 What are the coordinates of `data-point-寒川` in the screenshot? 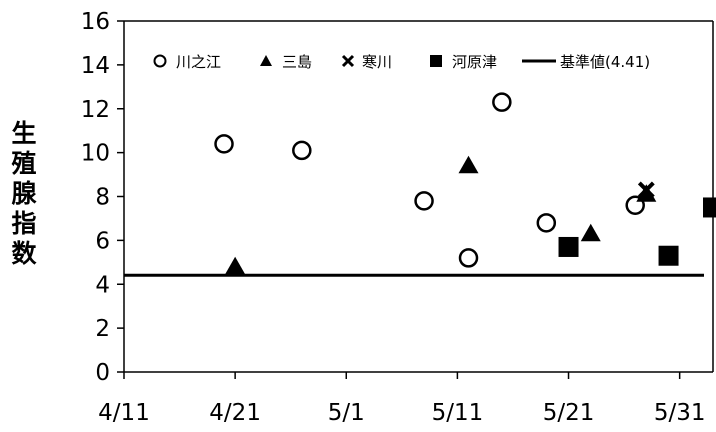 It's located at (646, 190).